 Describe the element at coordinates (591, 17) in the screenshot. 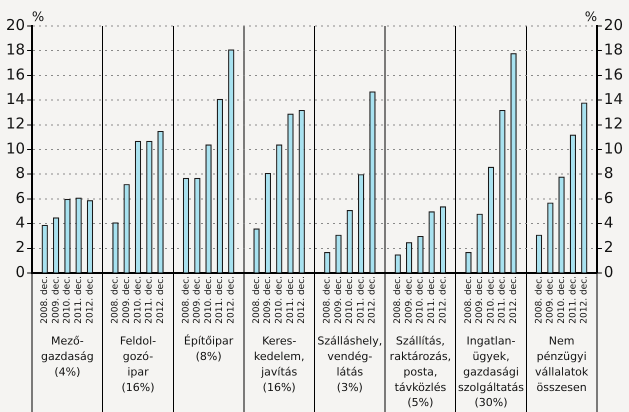

I see `y2-axis-title: %` at that location.